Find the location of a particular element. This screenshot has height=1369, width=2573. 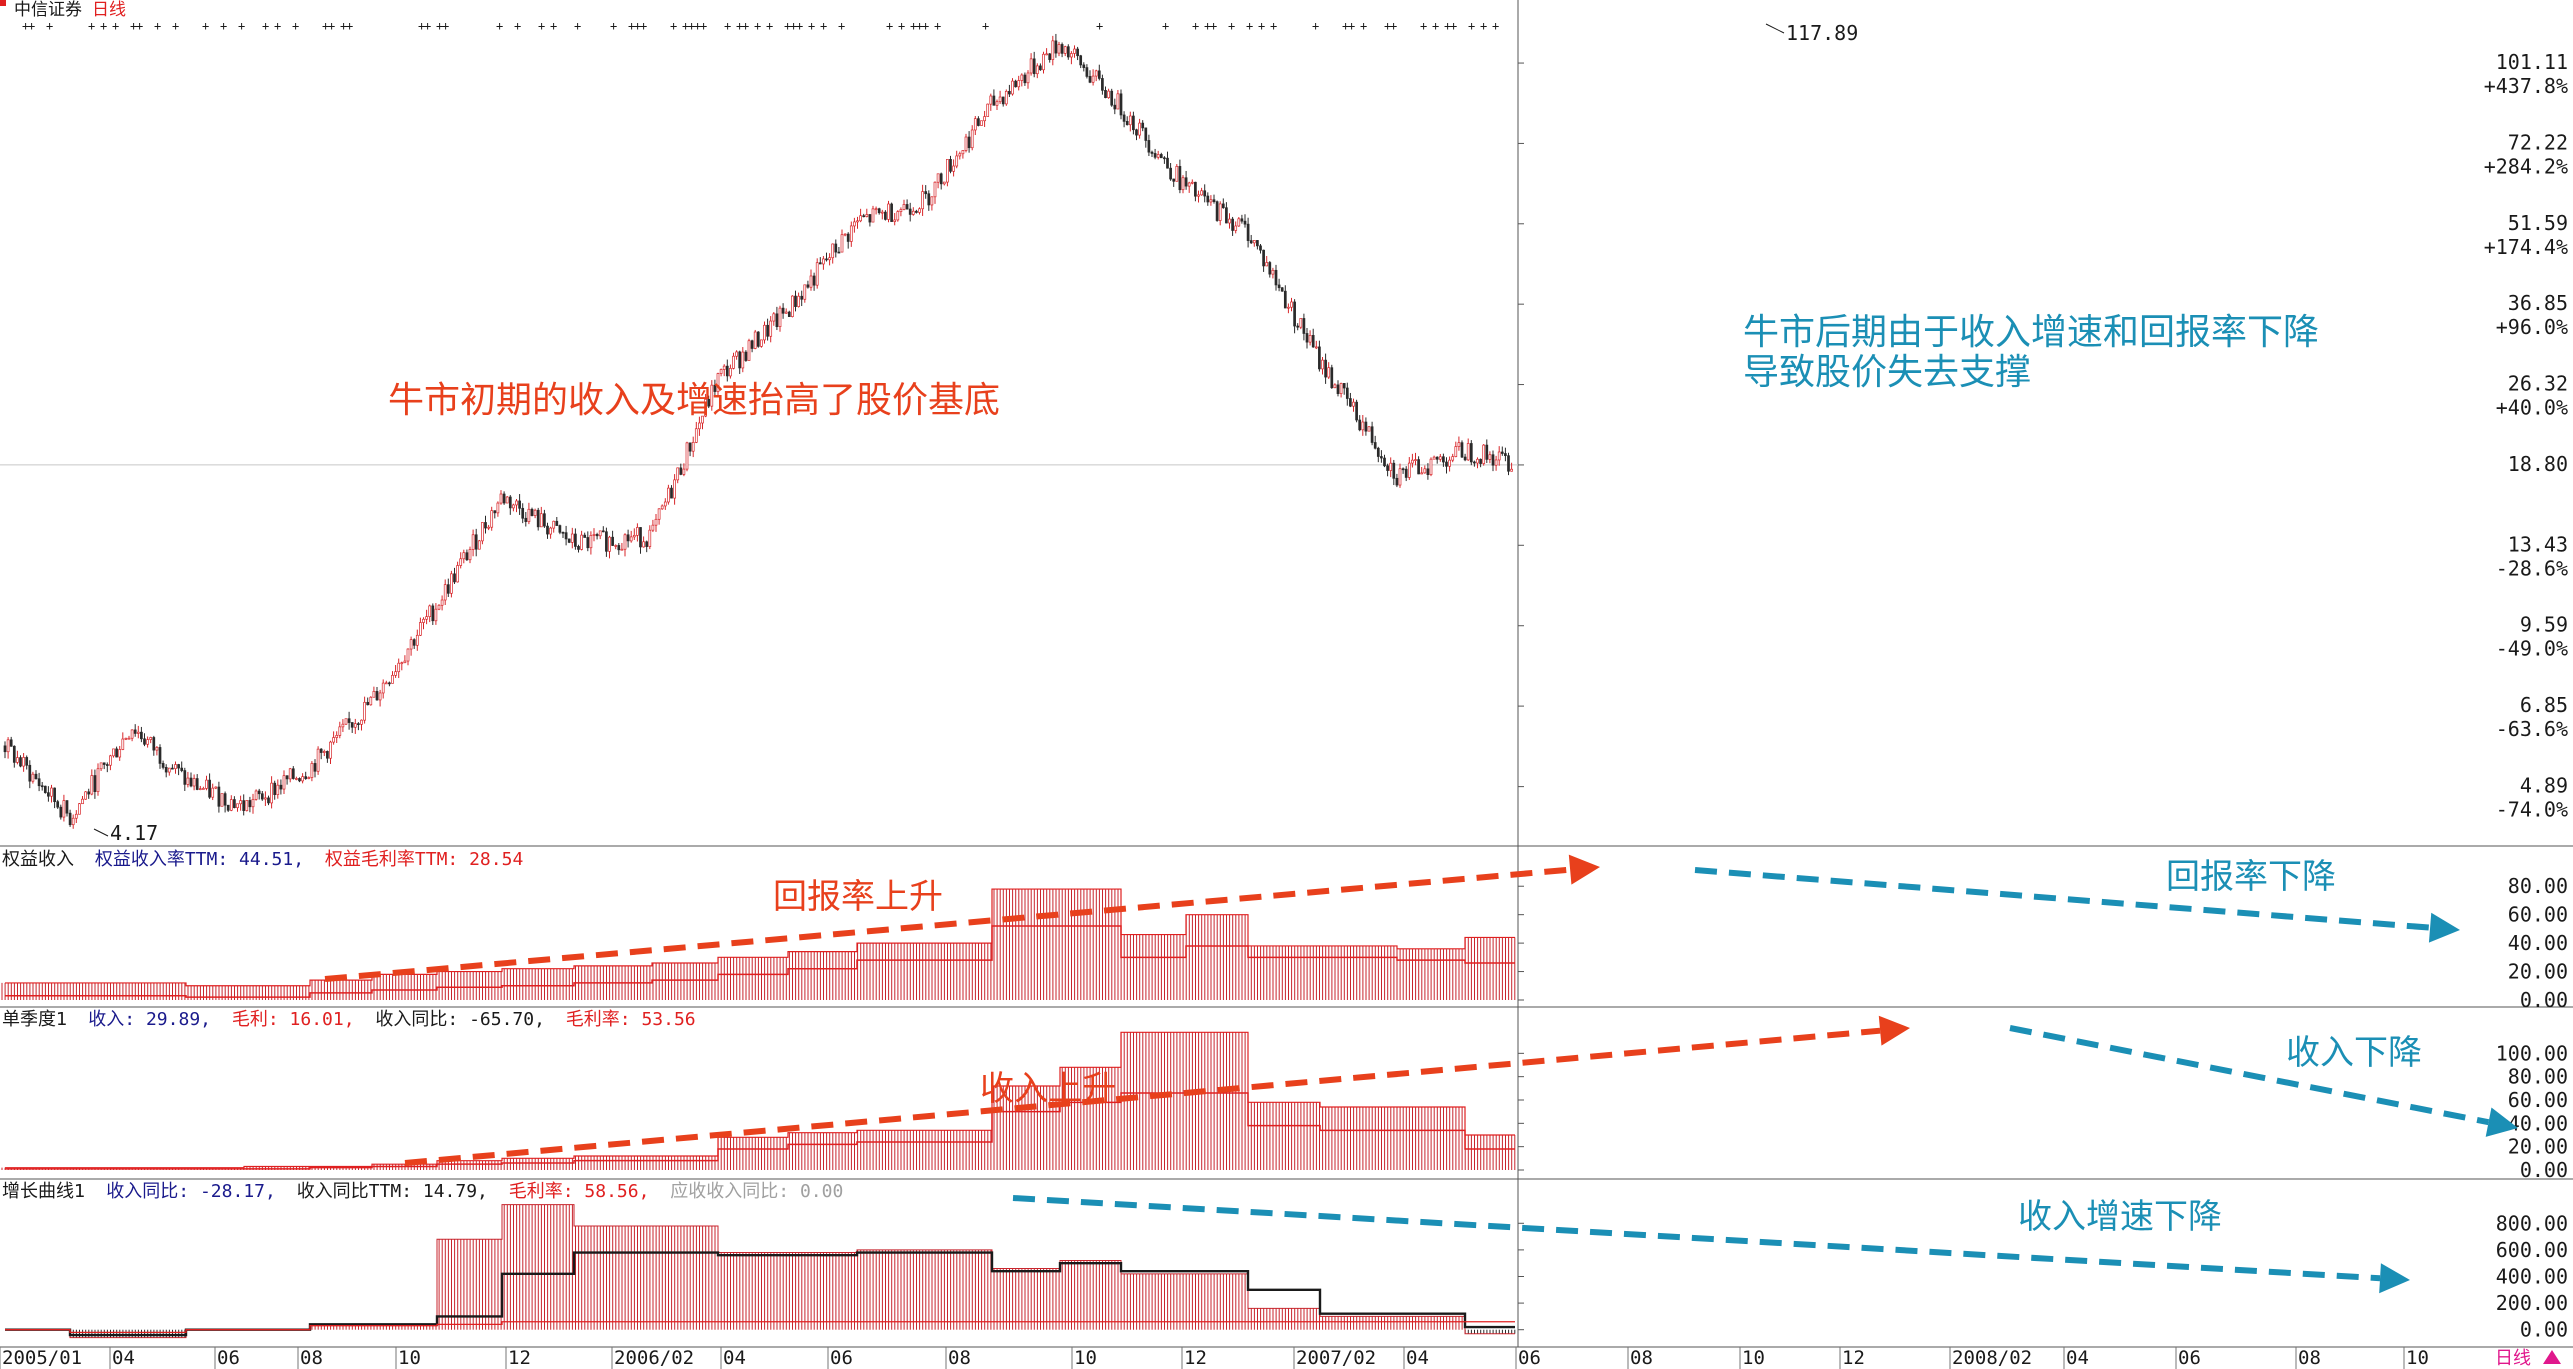

panel-tick-label: 60.00 is located at coordinates (2538, 1100).